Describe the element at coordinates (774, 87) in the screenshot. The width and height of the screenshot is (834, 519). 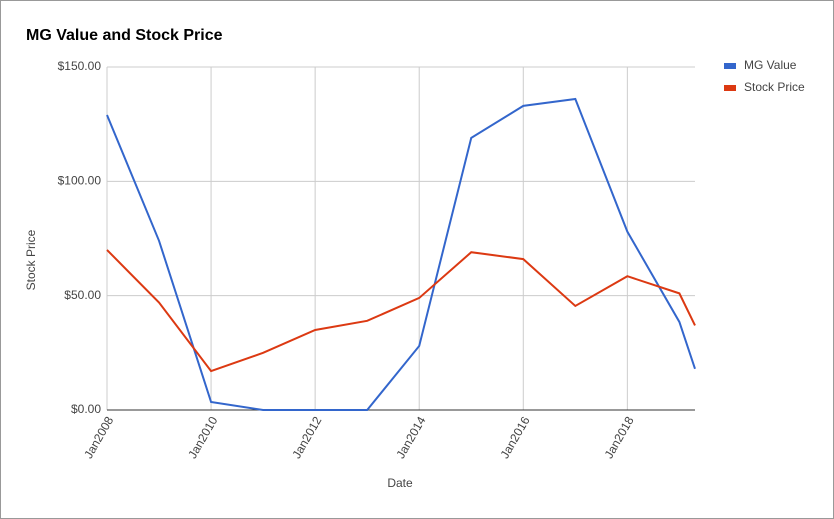
I see `legend-label: Stock Price` at that location.